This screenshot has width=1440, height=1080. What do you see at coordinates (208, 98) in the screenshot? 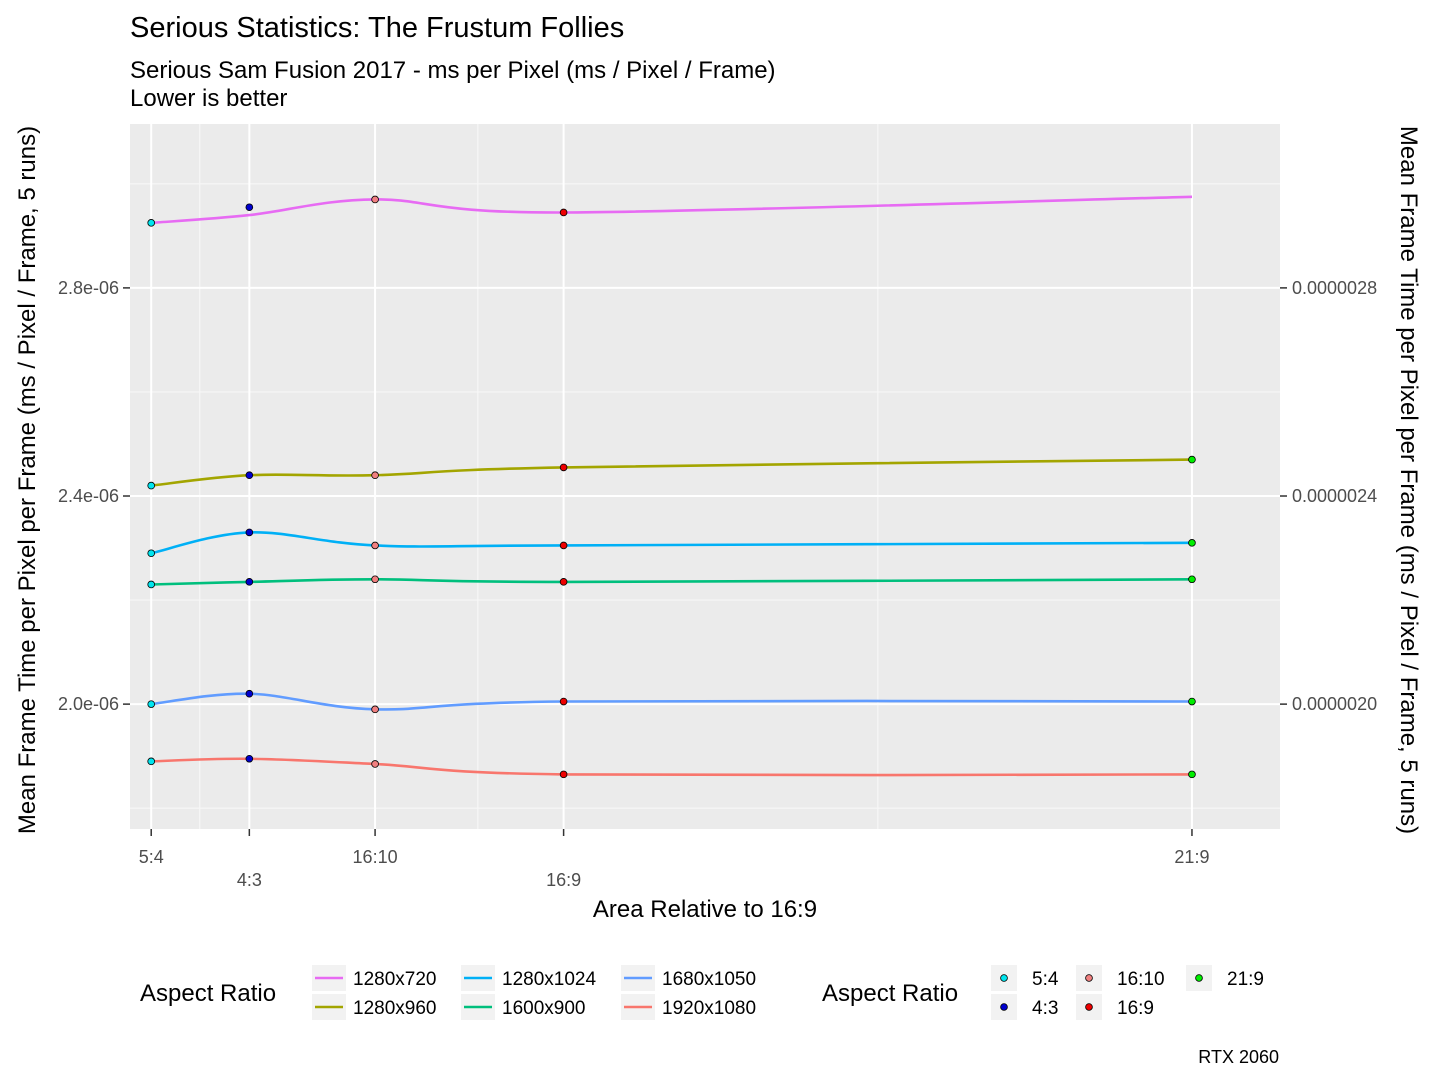
I see `chart-subtitle-line-2: Lower is better` at bounding box center [208, 98].